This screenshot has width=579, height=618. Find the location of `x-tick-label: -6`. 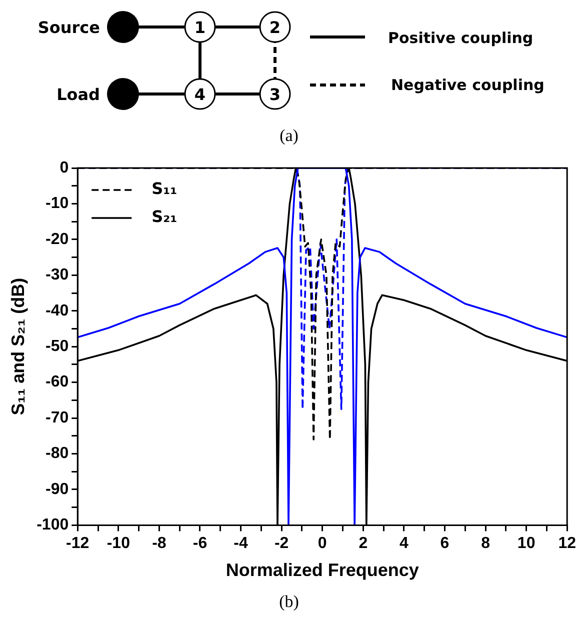

x-tick-label: -6 is located at coordinates (200, 543).